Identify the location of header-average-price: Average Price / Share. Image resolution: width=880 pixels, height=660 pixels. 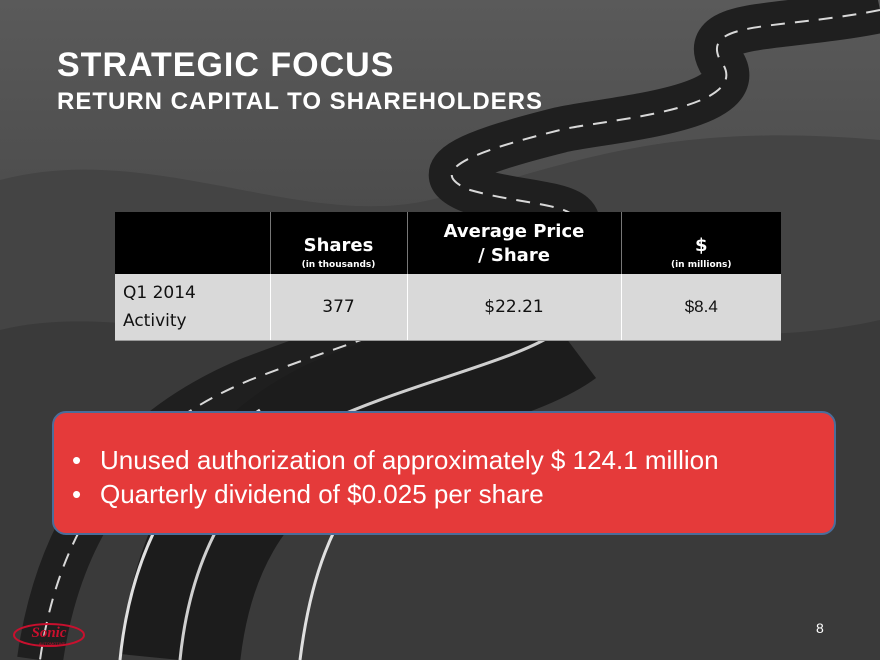
(513, 243).